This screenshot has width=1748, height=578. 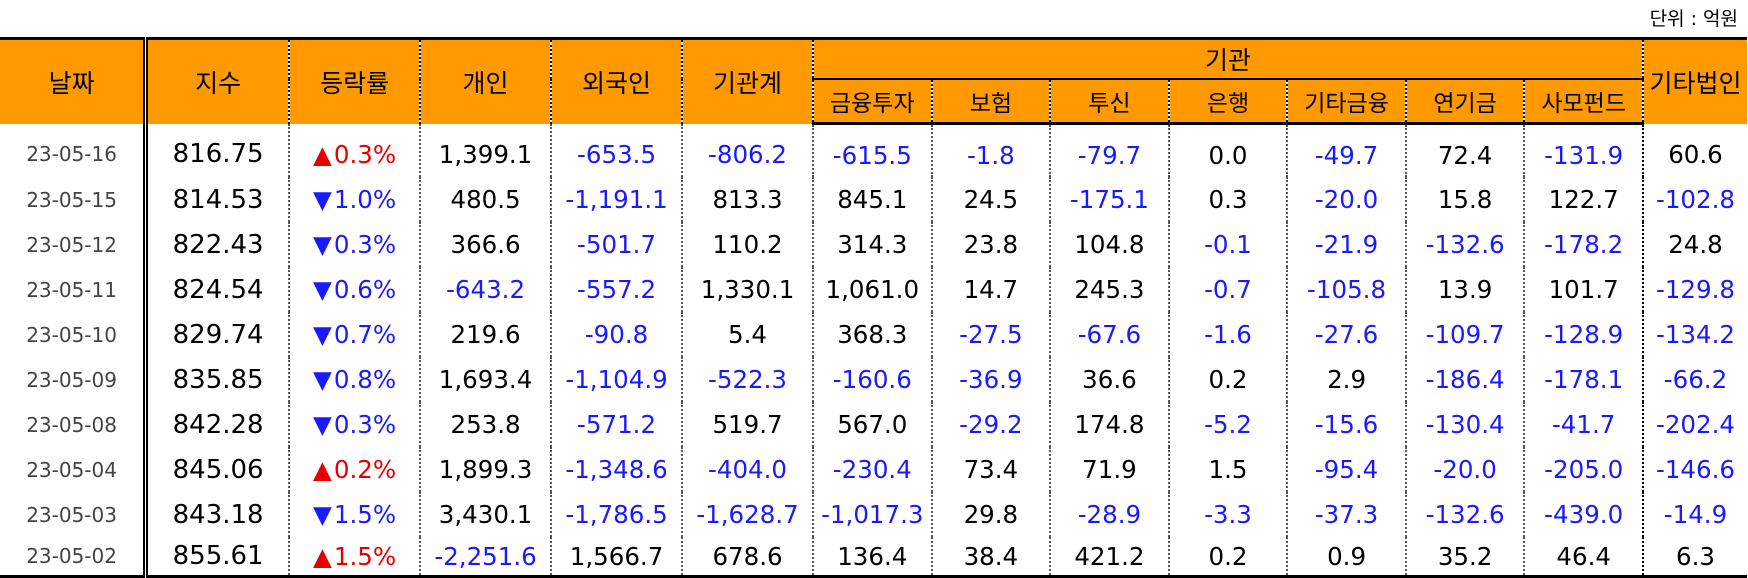 I want to click on cell-change: ▲0.2%, so click(x=355, y=469).